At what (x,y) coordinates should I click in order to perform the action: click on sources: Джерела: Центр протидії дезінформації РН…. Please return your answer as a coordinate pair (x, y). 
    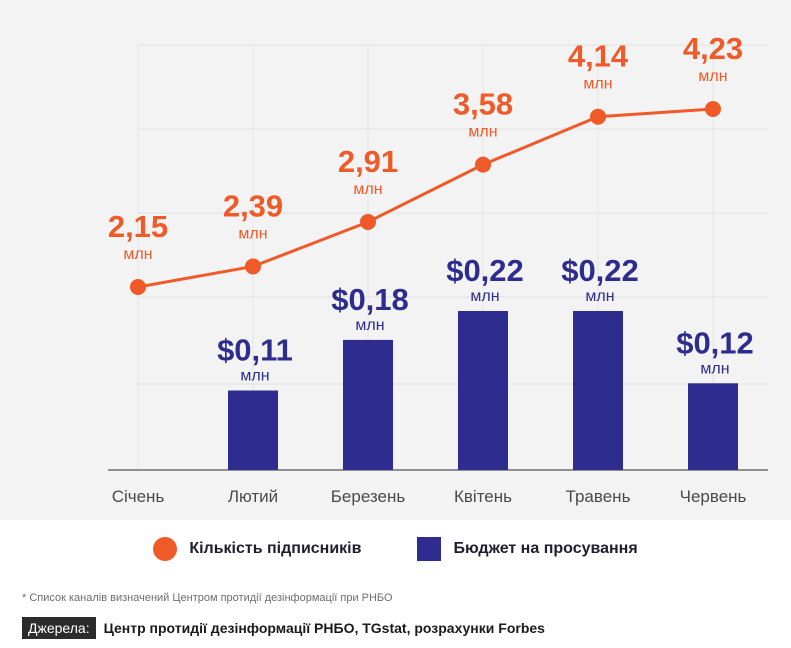
    Looking at the image, I should click on (283, 628).